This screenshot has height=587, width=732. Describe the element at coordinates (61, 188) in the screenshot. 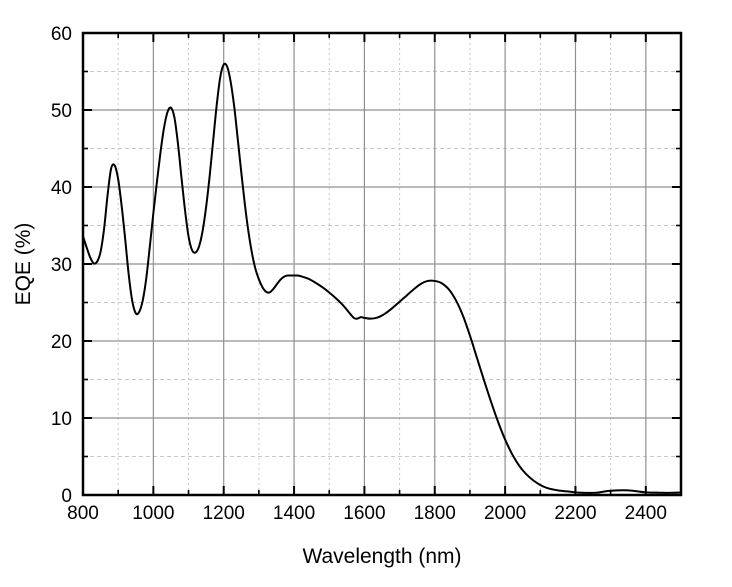

I see `y-tick-label: 40` at that location.